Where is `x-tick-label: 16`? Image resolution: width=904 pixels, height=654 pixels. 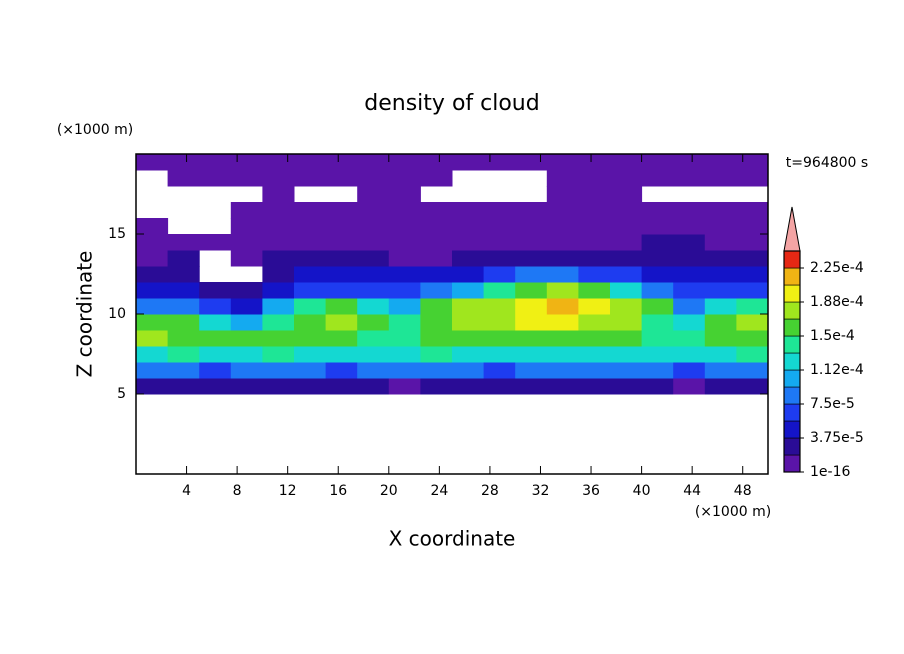
x-tick-label: 16 is located at coordinates (338, 491).